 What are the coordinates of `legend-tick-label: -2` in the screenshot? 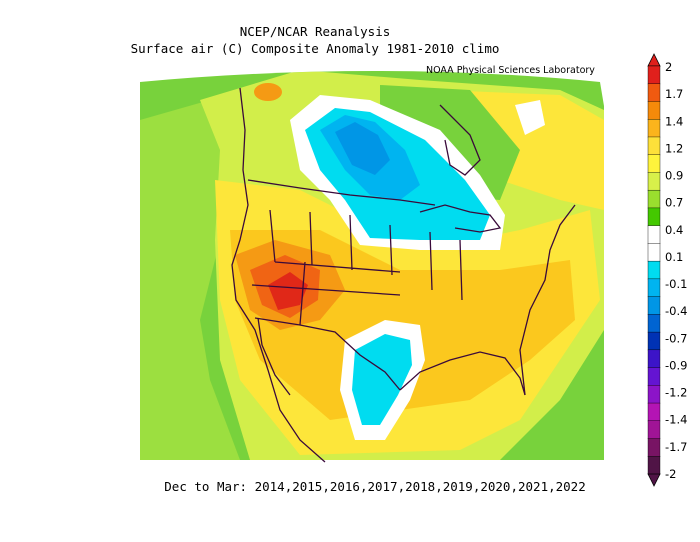 It's located at (670, 474).